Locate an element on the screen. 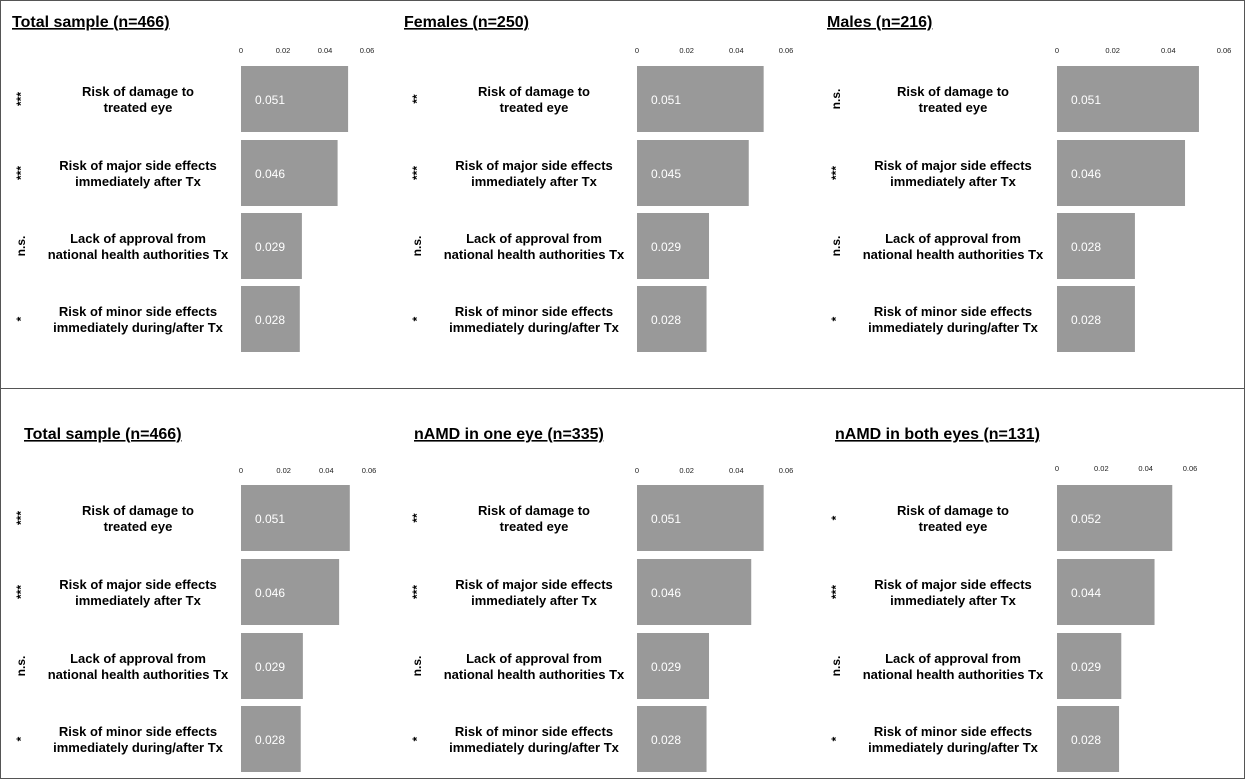 The height and width of the screenshot is (779, 1245). panel-title: Males (n=216) is located at coordinates (879, 22).